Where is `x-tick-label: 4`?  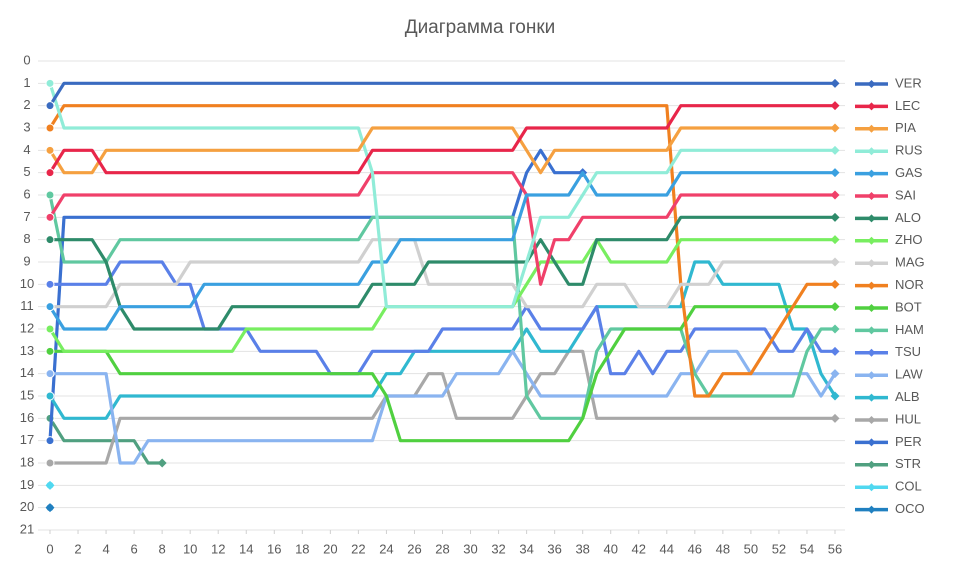 x-tick-label: 4 is located at coordinates (105, 548).